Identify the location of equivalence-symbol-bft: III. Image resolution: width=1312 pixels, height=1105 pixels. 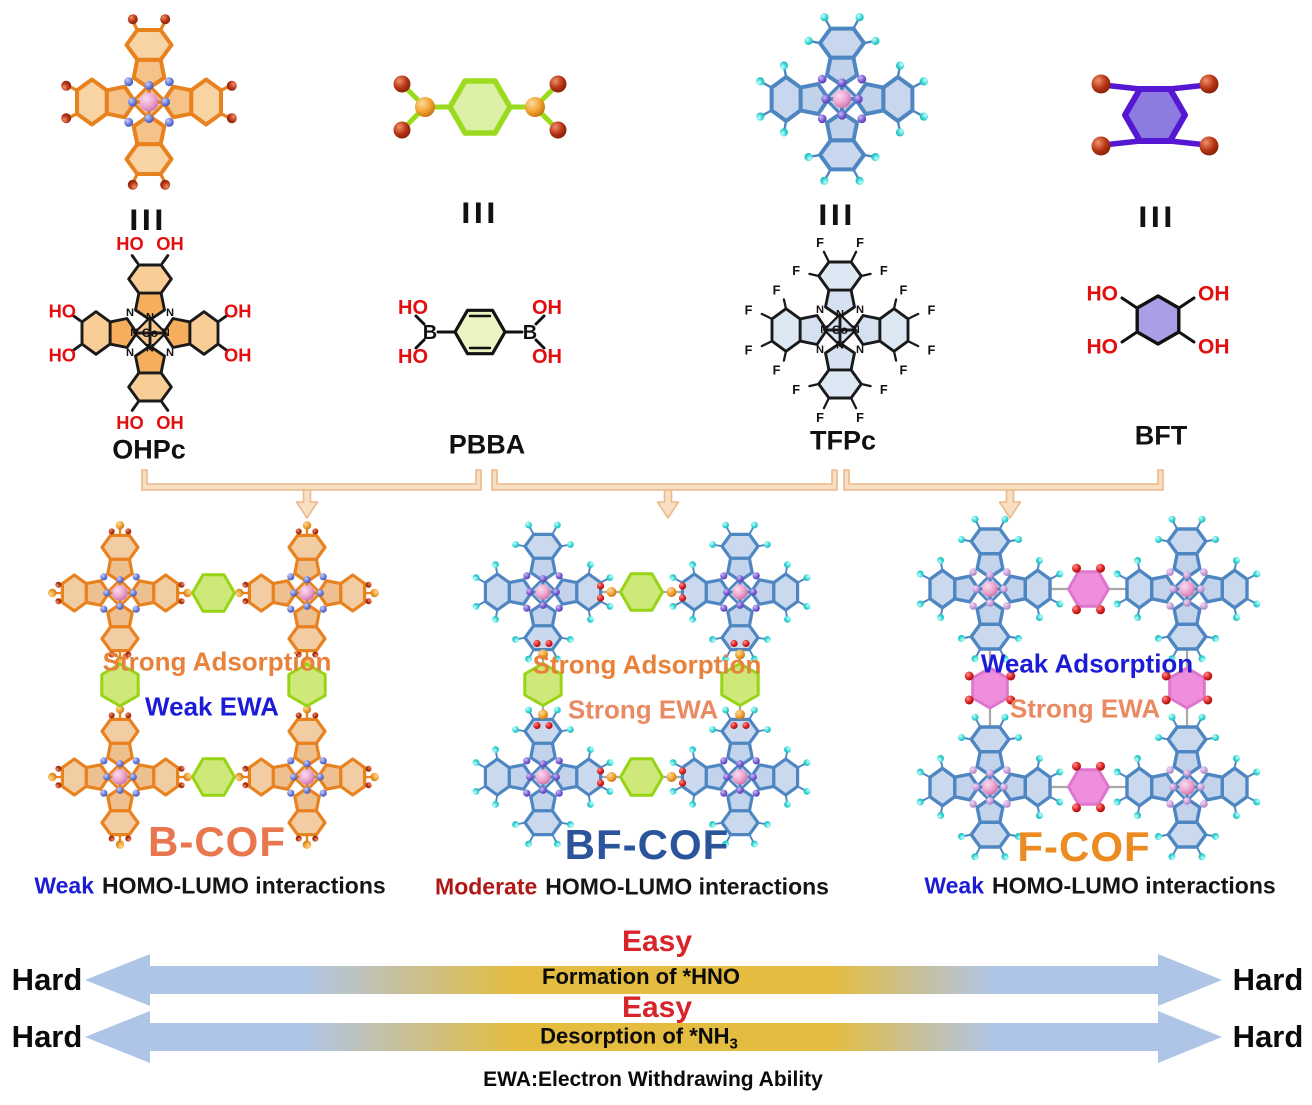
(1157, 217).